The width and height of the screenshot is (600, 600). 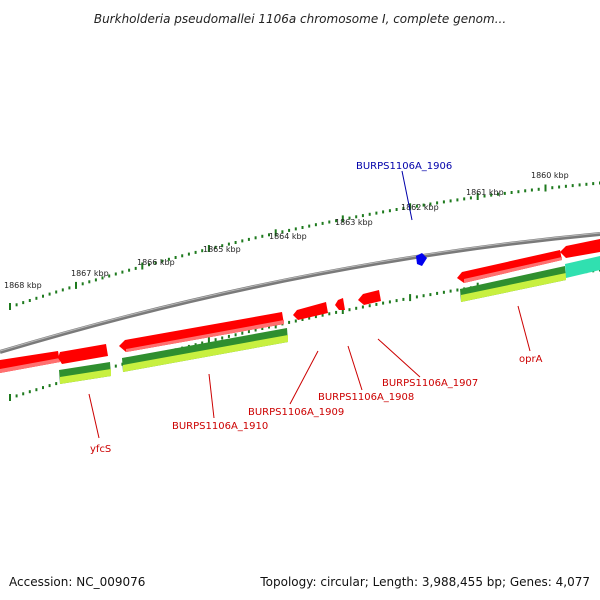 I want to click on label-yfcs: yfcS, so click(x=100, y=449).